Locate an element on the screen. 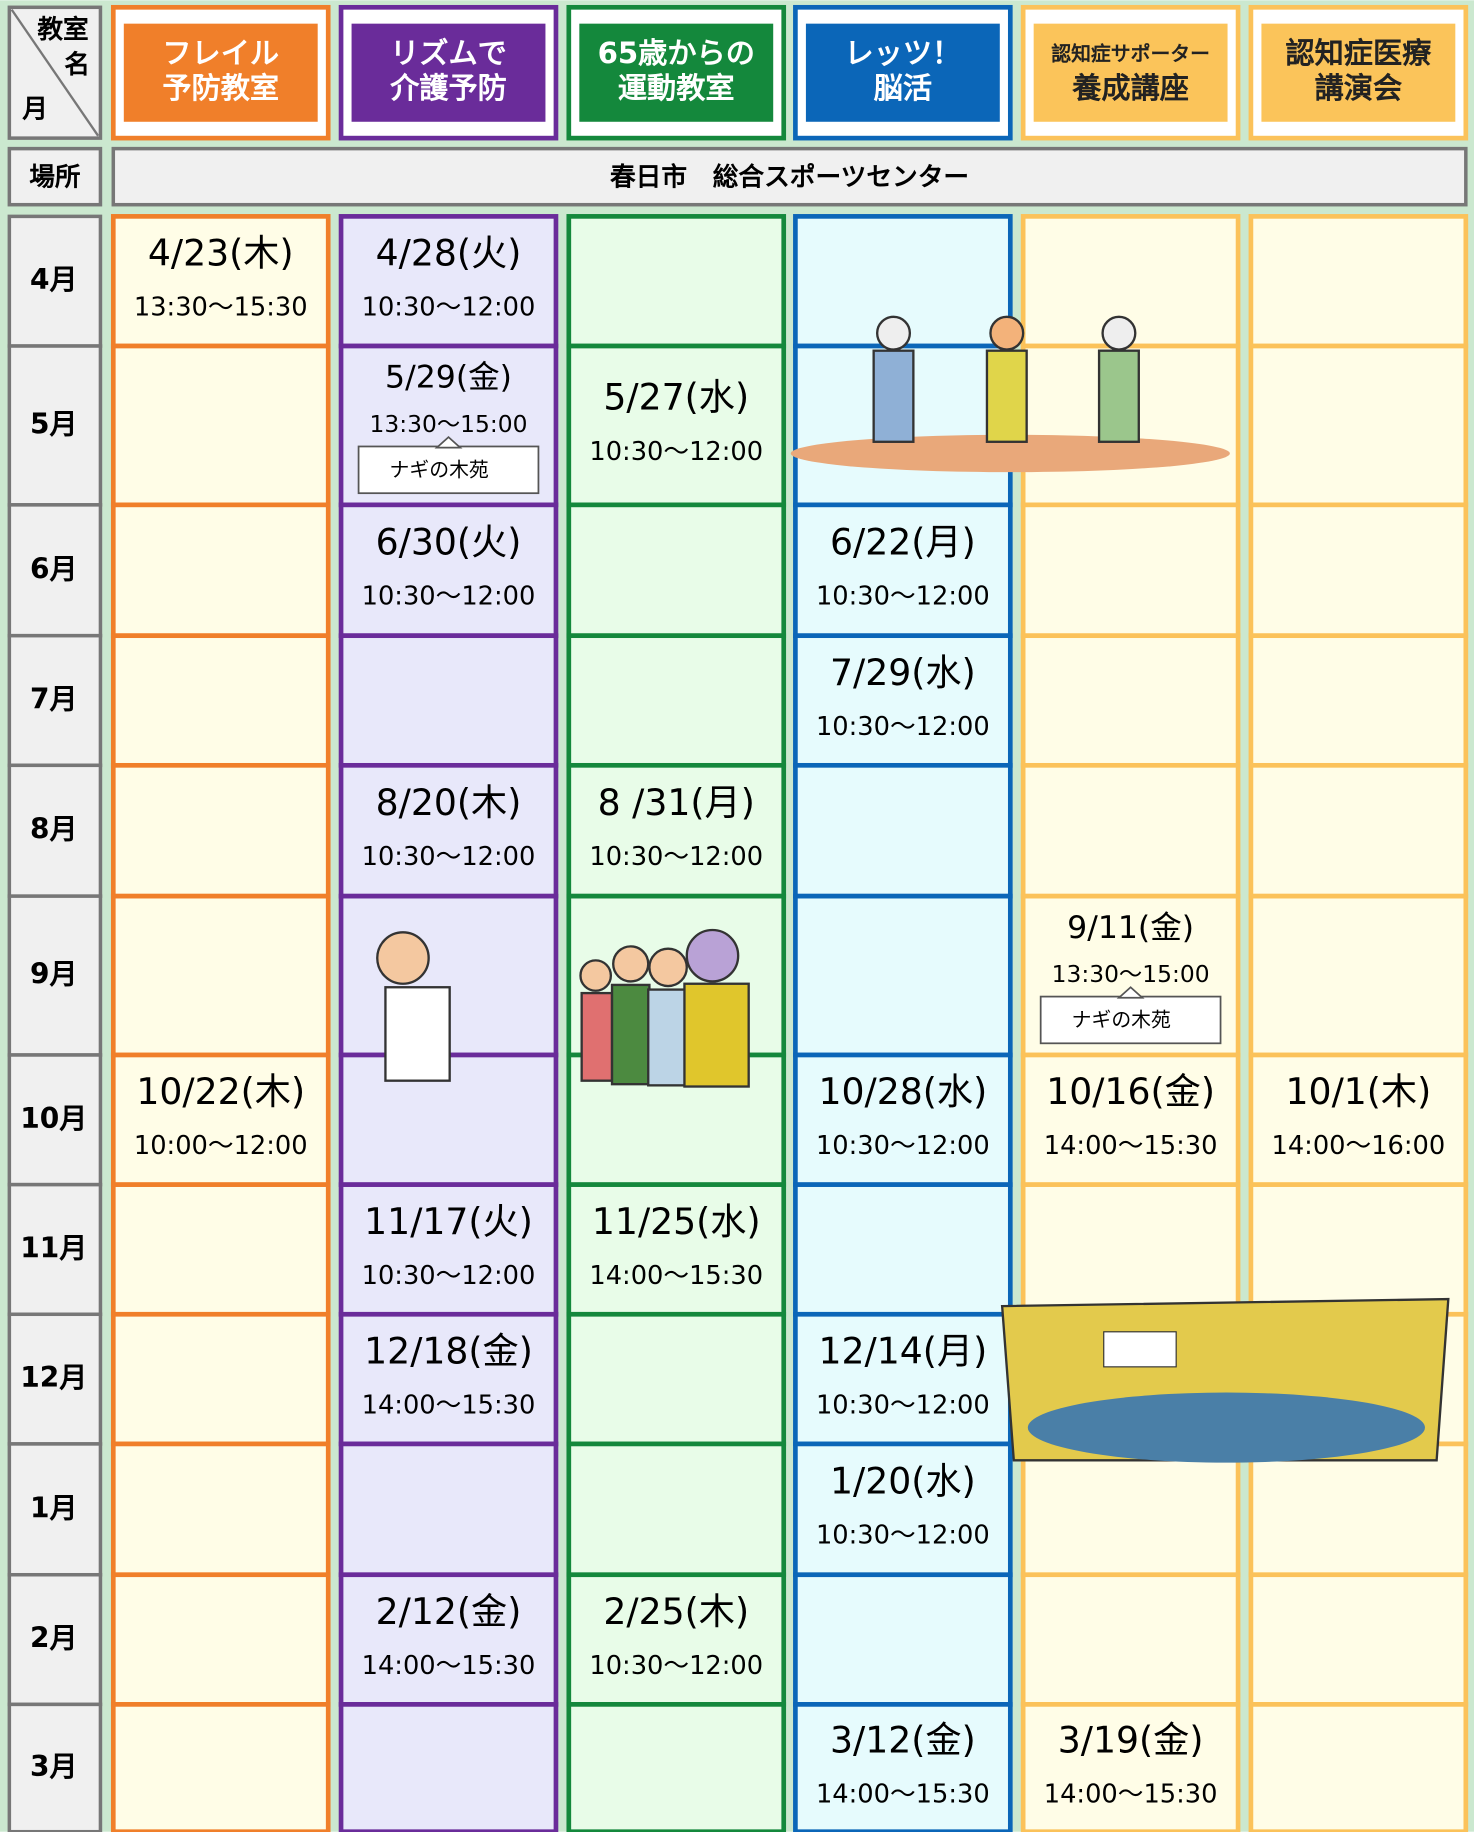  month-label: 10月 is located at coordinates (53, 1118).